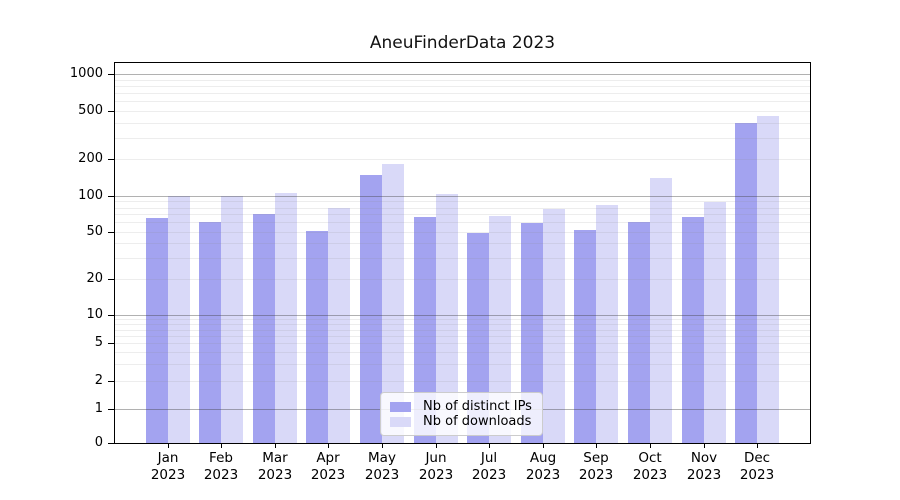 Image resolution: width=900 pixels, height=500 pixels. What do you see at coordinates (285, 318) in the screenshot?
I see `bar-downloads-mar` at bounding box center [285, 318].